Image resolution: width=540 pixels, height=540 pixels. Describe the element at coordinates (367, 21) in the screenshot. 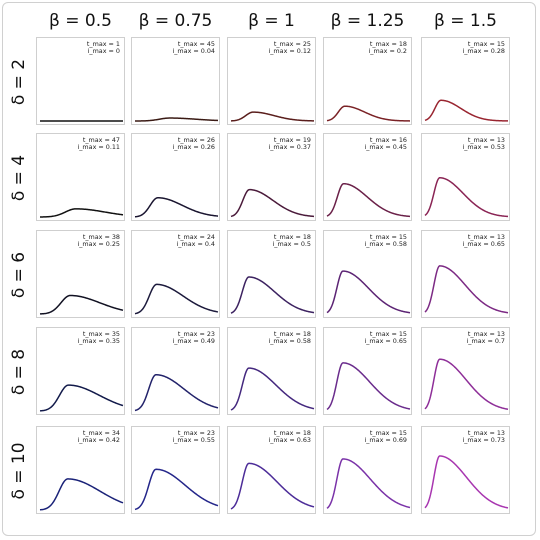

I see `column-header: β = 1.25` at that location.